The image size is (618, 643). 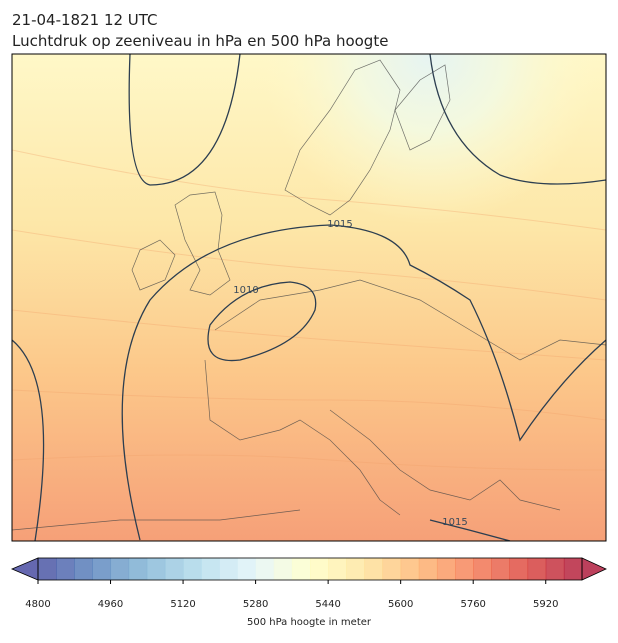 What do you see at coordinates (594, 569) in the screenshot?
I see `colorbar-extend-high` at bounding box center [594, 569].